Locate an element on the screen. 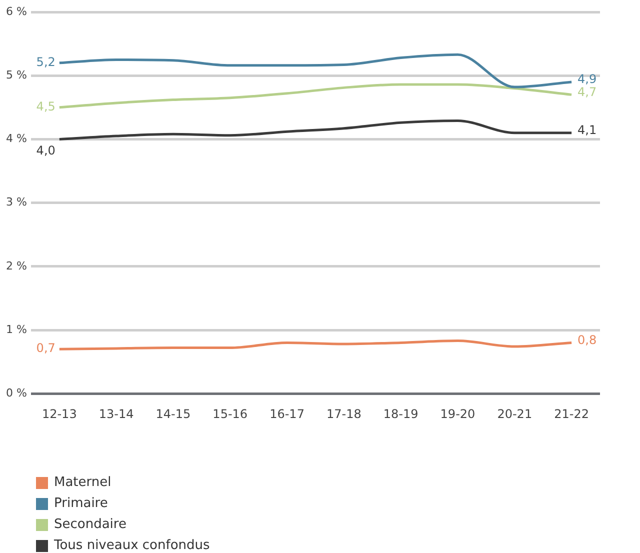  y-tick-label: 1 % is located at coordinates (16, 329).